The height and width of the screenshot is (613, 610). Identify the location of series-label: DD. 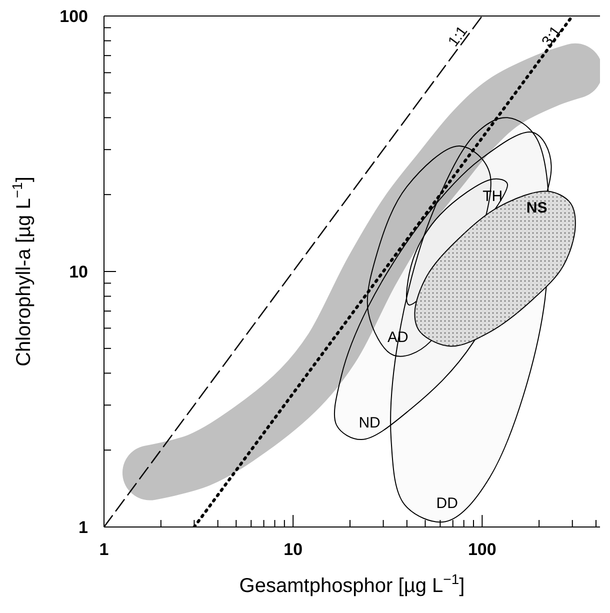
(447, 503).